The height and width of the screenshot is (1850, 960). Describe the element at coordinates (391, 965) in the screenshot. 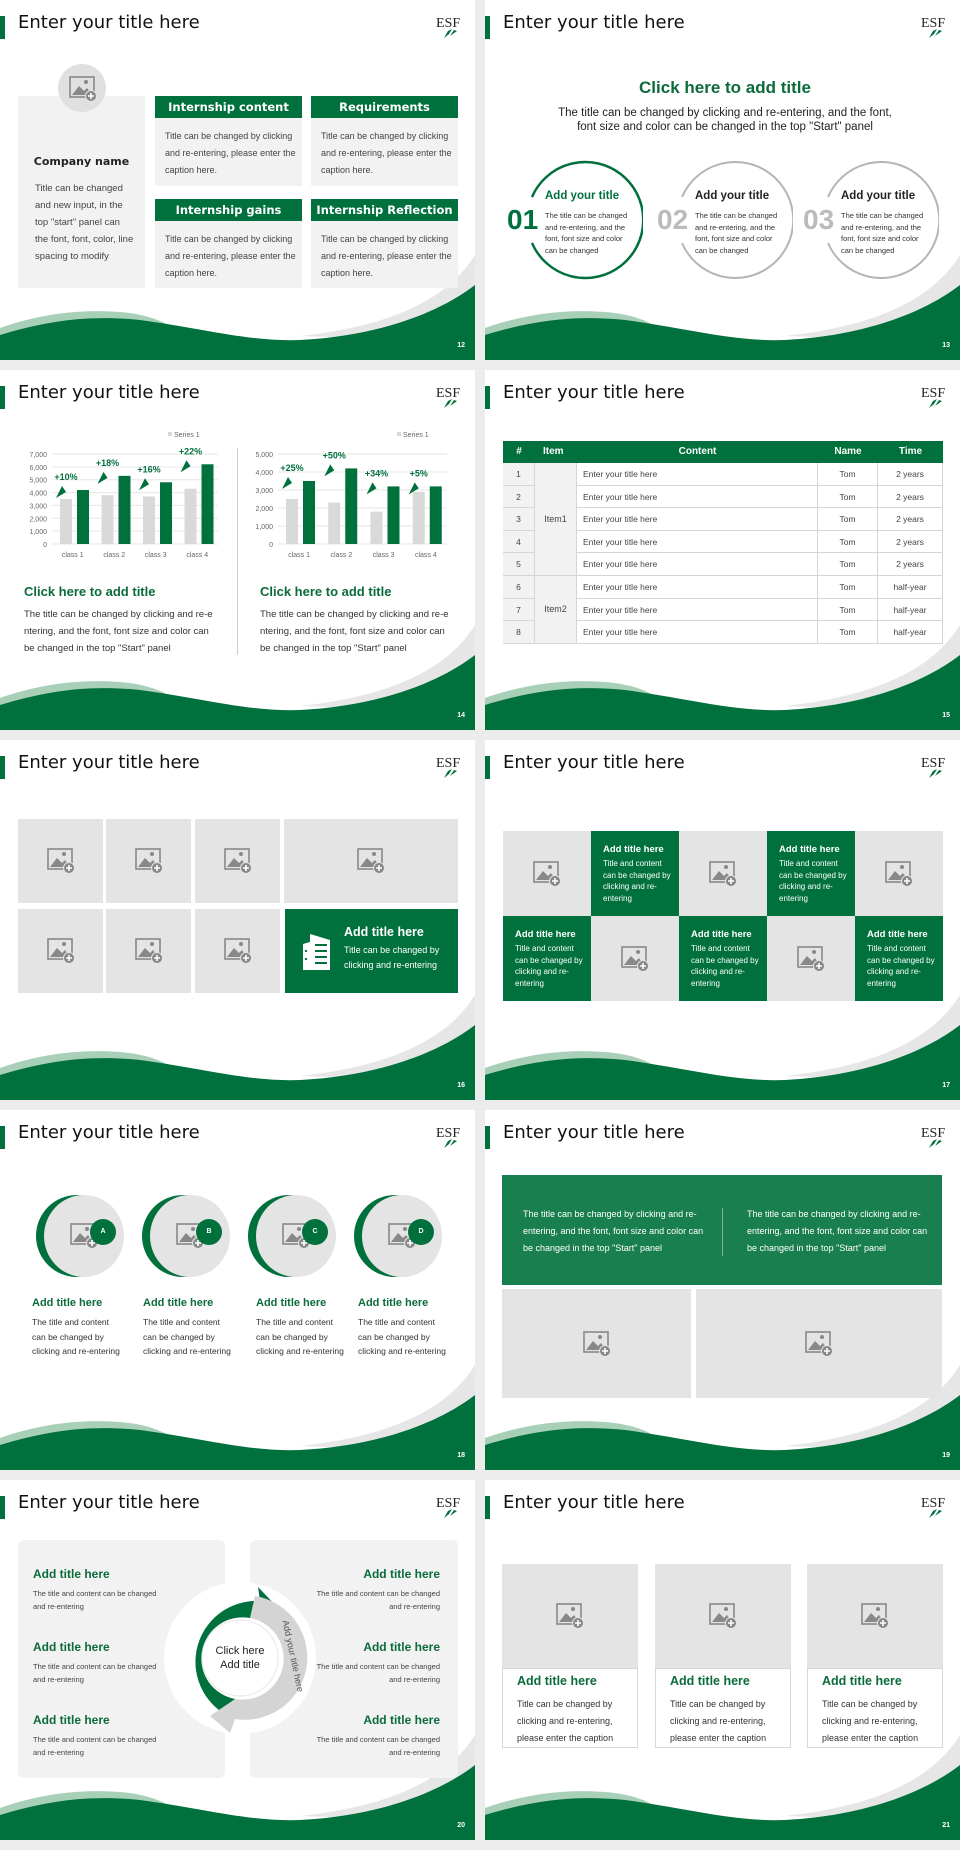

I see `tile-body-line-2: clicking and re-entering` at that location.